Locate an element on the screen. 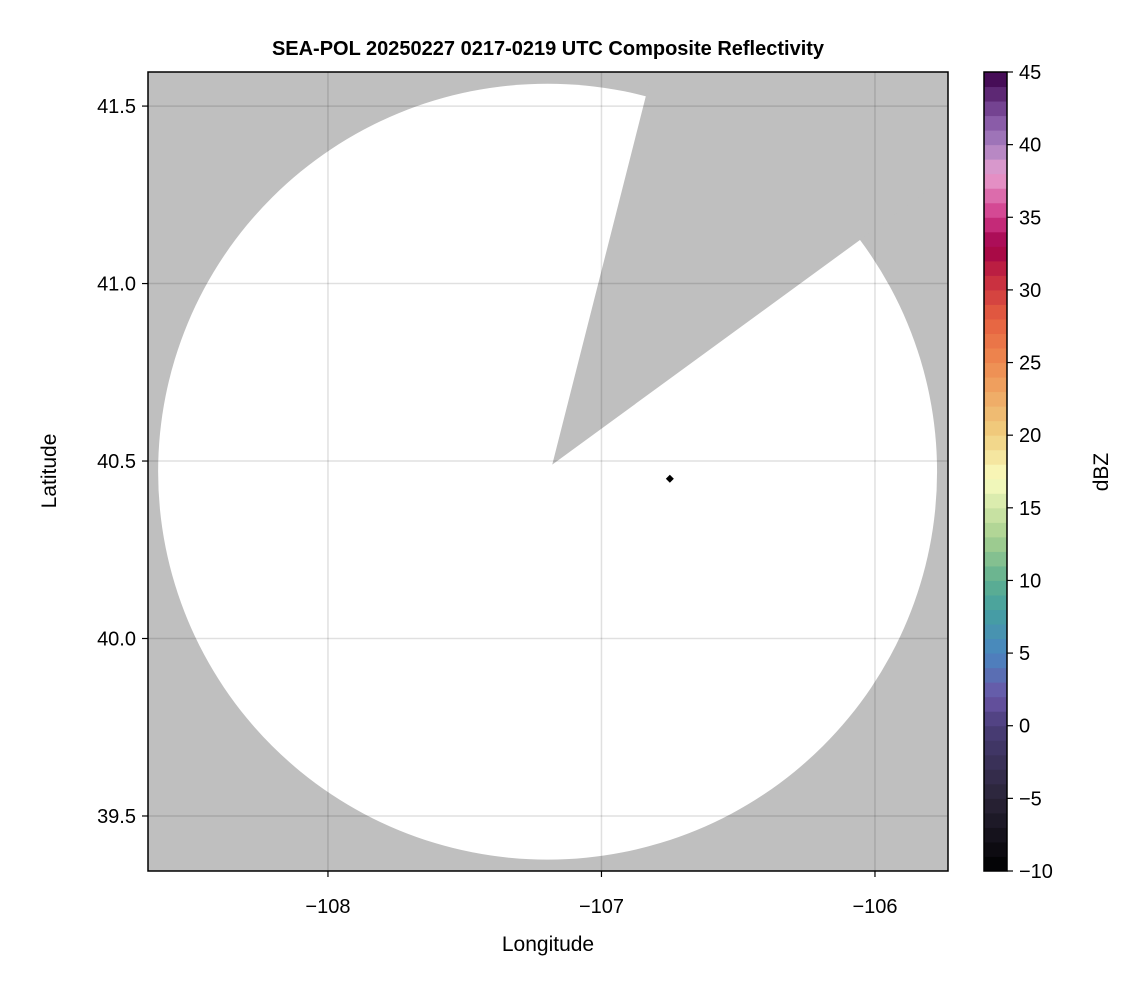 Image resolution: width=1146 pixels, height=990 pixels. blocked-sector is located at coordinates (750, 268).